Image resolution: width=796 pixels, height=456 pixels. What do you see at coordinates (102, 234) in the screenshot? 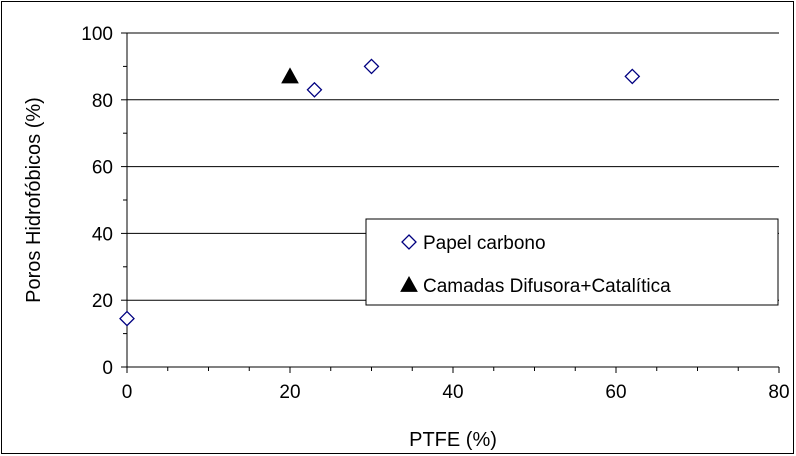
I see `y-tick-label: 40` at bounding box center [102, 234].